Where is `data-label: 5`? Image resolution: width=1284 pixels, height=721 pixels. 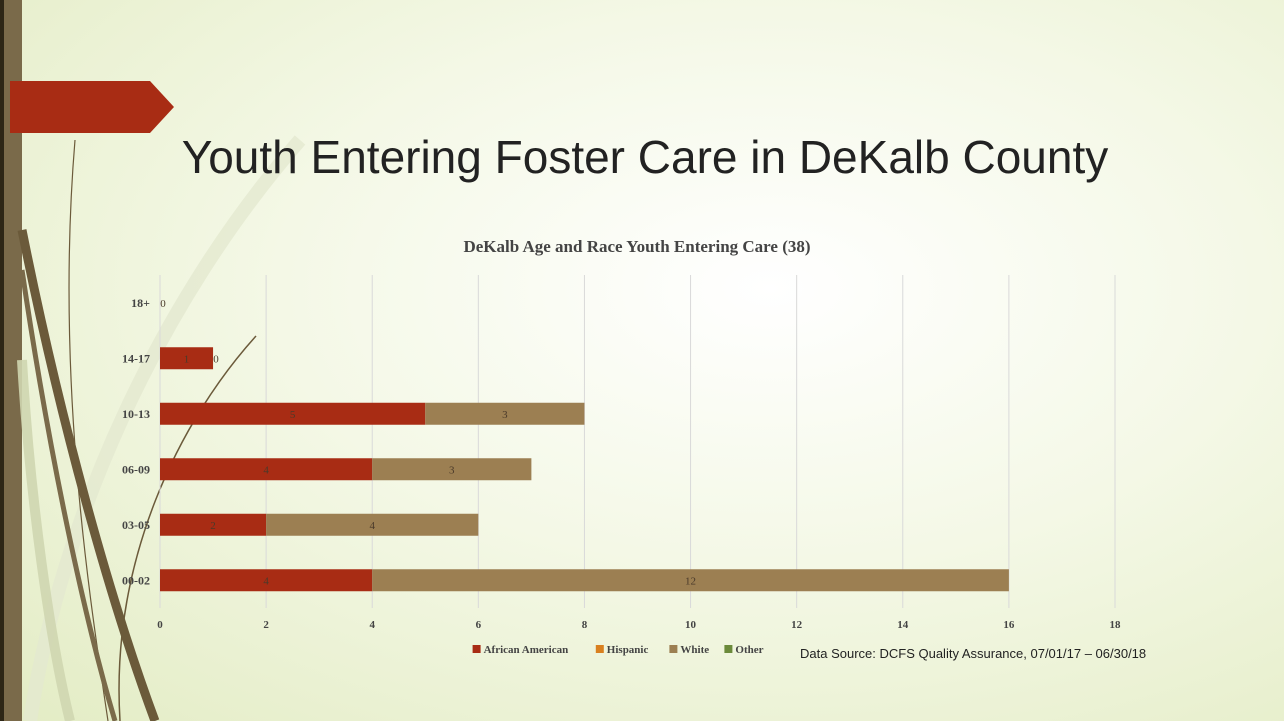 data-label: 5 is located at coordinates (293, 415).